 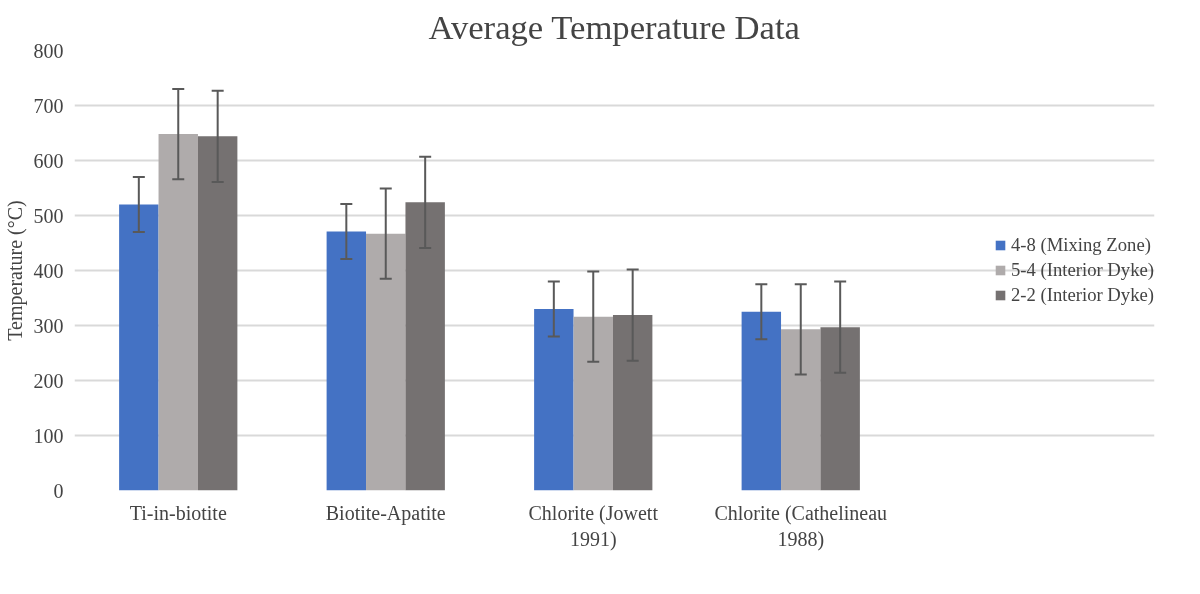 I want to click on x-tick-label: Chlorite (Cathelineau 1988), so click(x=801, y=526).